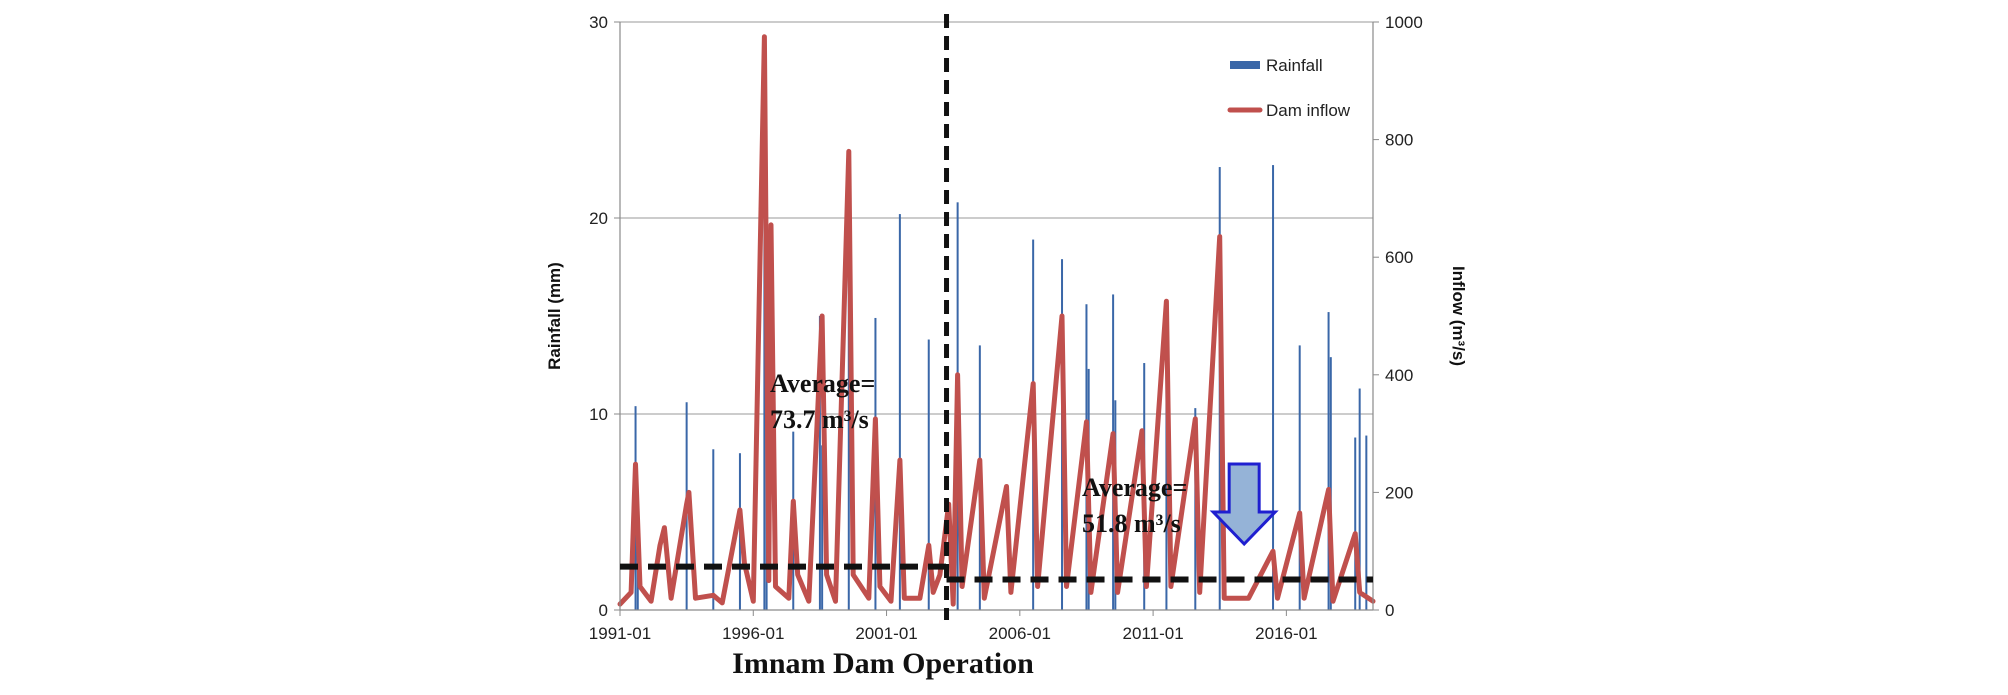 This screenshot has height=695, width=2008. I want to click on left-tick-label: 20, so click(598, 218).